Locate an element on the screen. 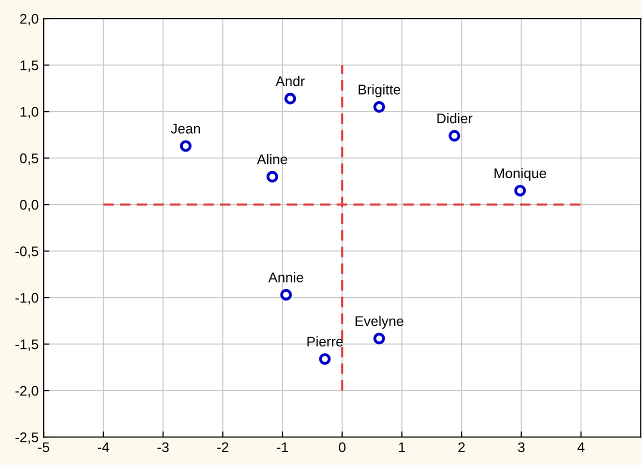 The height and width of the screenshot is (465, 642). y-tick-label: 1,0 is located at coordinates (29, 112).